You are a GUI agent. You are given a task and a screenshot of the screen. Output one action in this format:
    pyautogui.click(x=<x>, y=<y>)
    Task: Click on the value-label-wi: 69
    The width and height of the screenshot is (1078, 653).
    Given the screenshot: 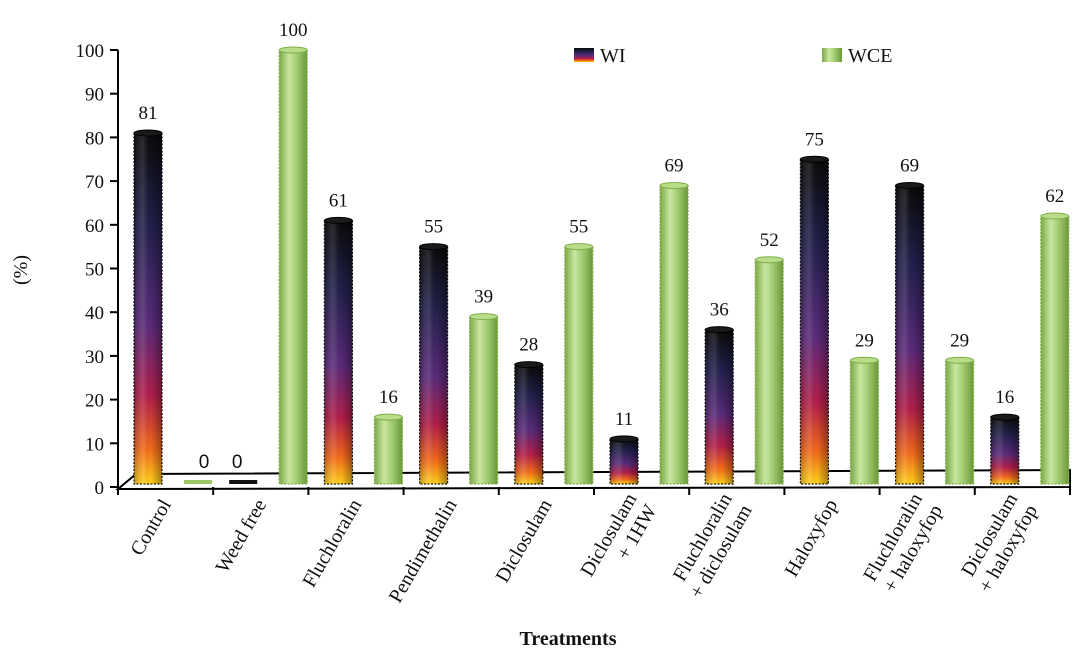 What is the action you would take?
    pyautogui.click(x=909, y=165)
    